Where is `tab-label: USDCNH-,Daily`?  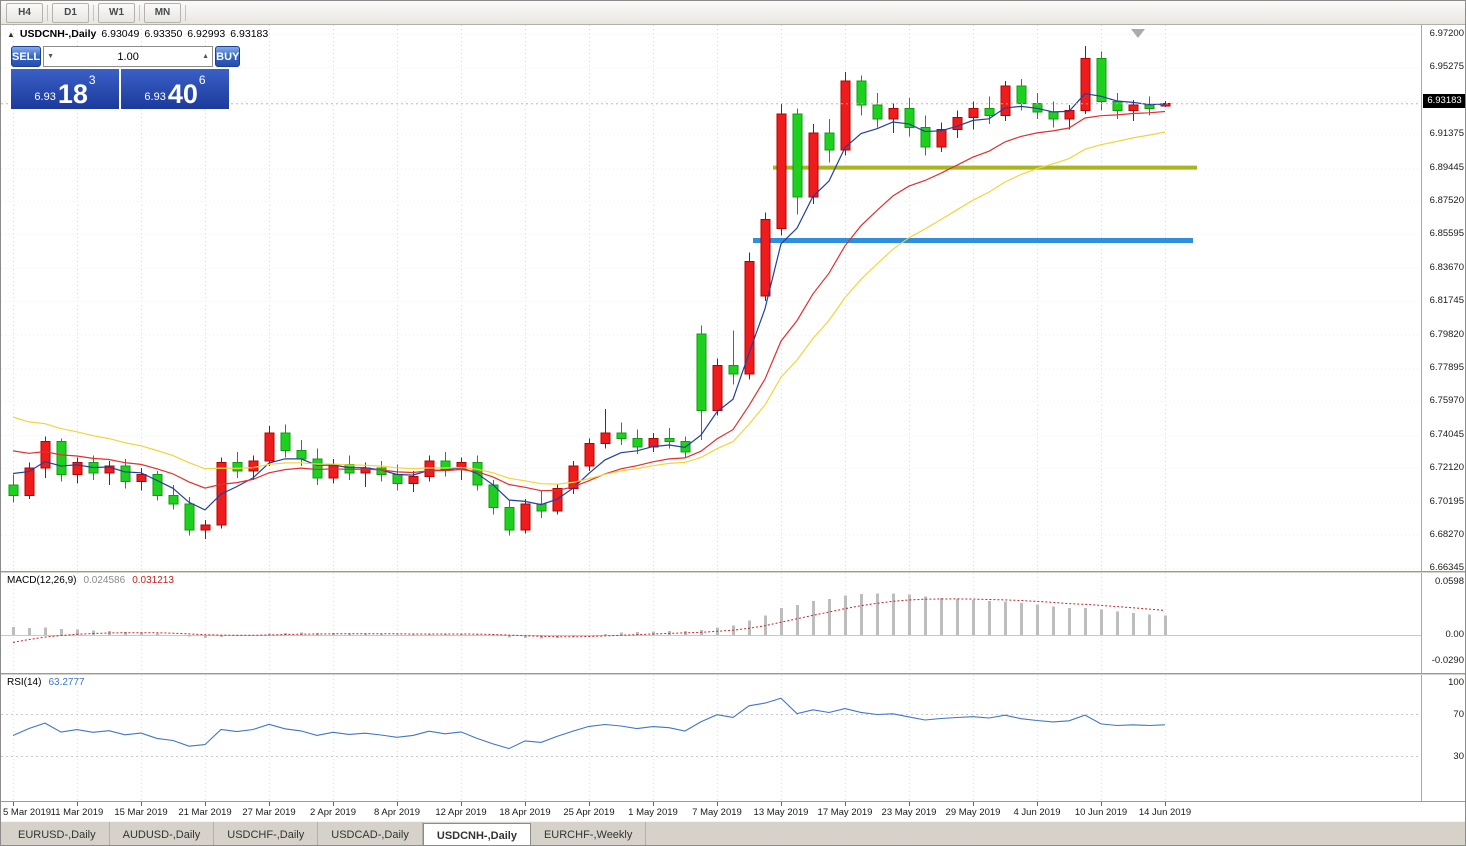 tab-label: USDCNH-,Daily is located at coordinates (476, 835).